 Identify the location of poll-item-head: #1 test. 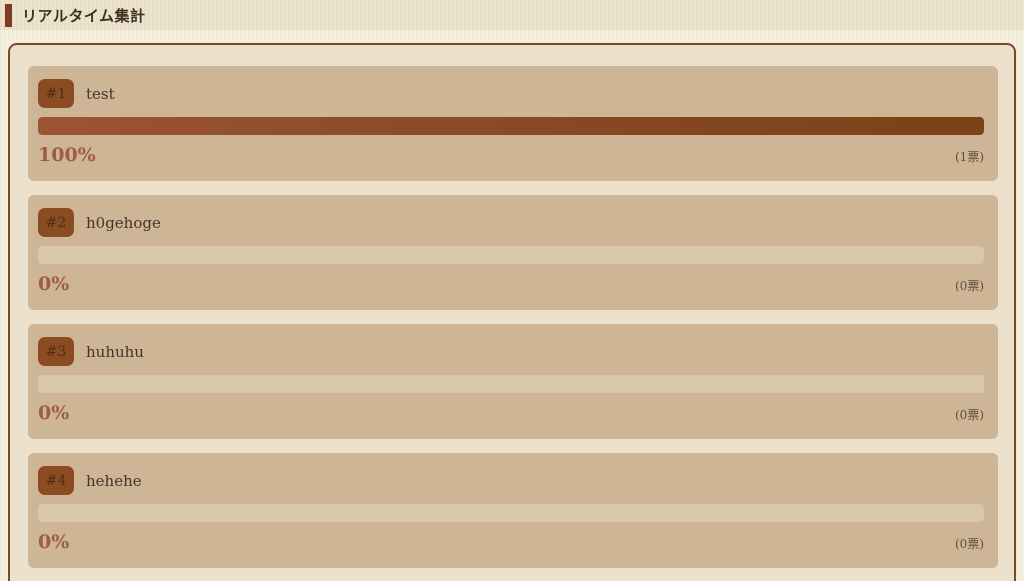
(511, 93).